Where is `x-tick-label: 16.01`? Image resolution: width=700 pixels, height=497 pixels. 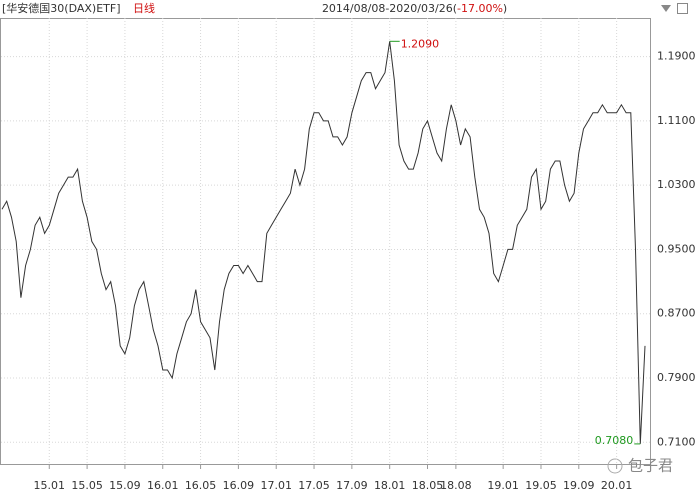
x-tick-label: 16.01 is located at coordinates (163, 485).